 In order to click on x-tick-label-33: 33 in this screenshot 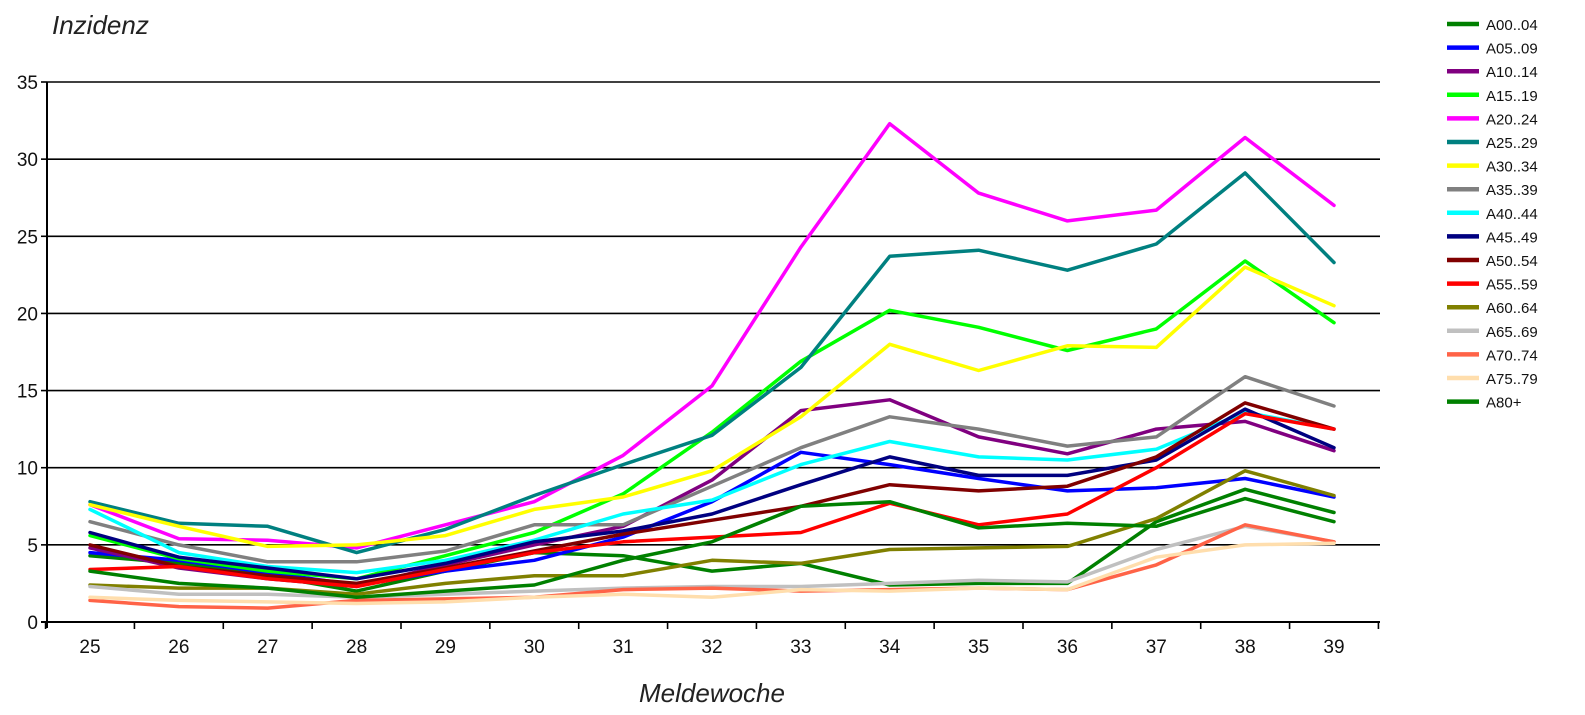, I will do `click(800, 647)`.